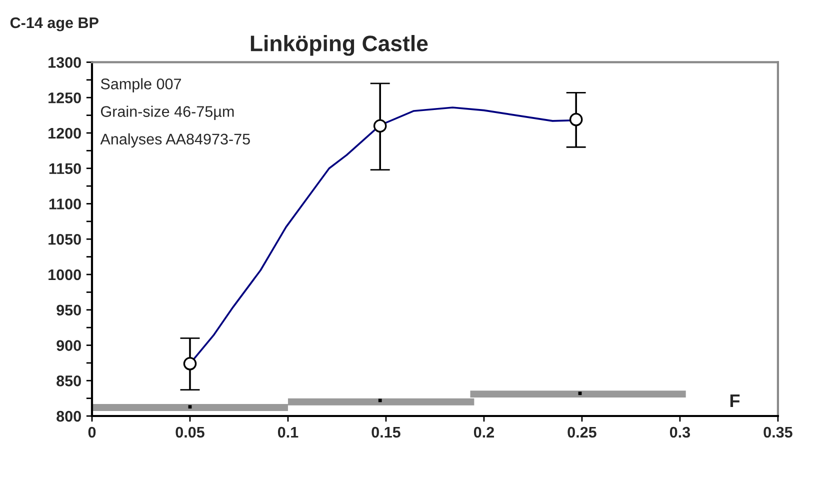  I want to click on annotation: Analyses AA84973-75, so click(175, 140).